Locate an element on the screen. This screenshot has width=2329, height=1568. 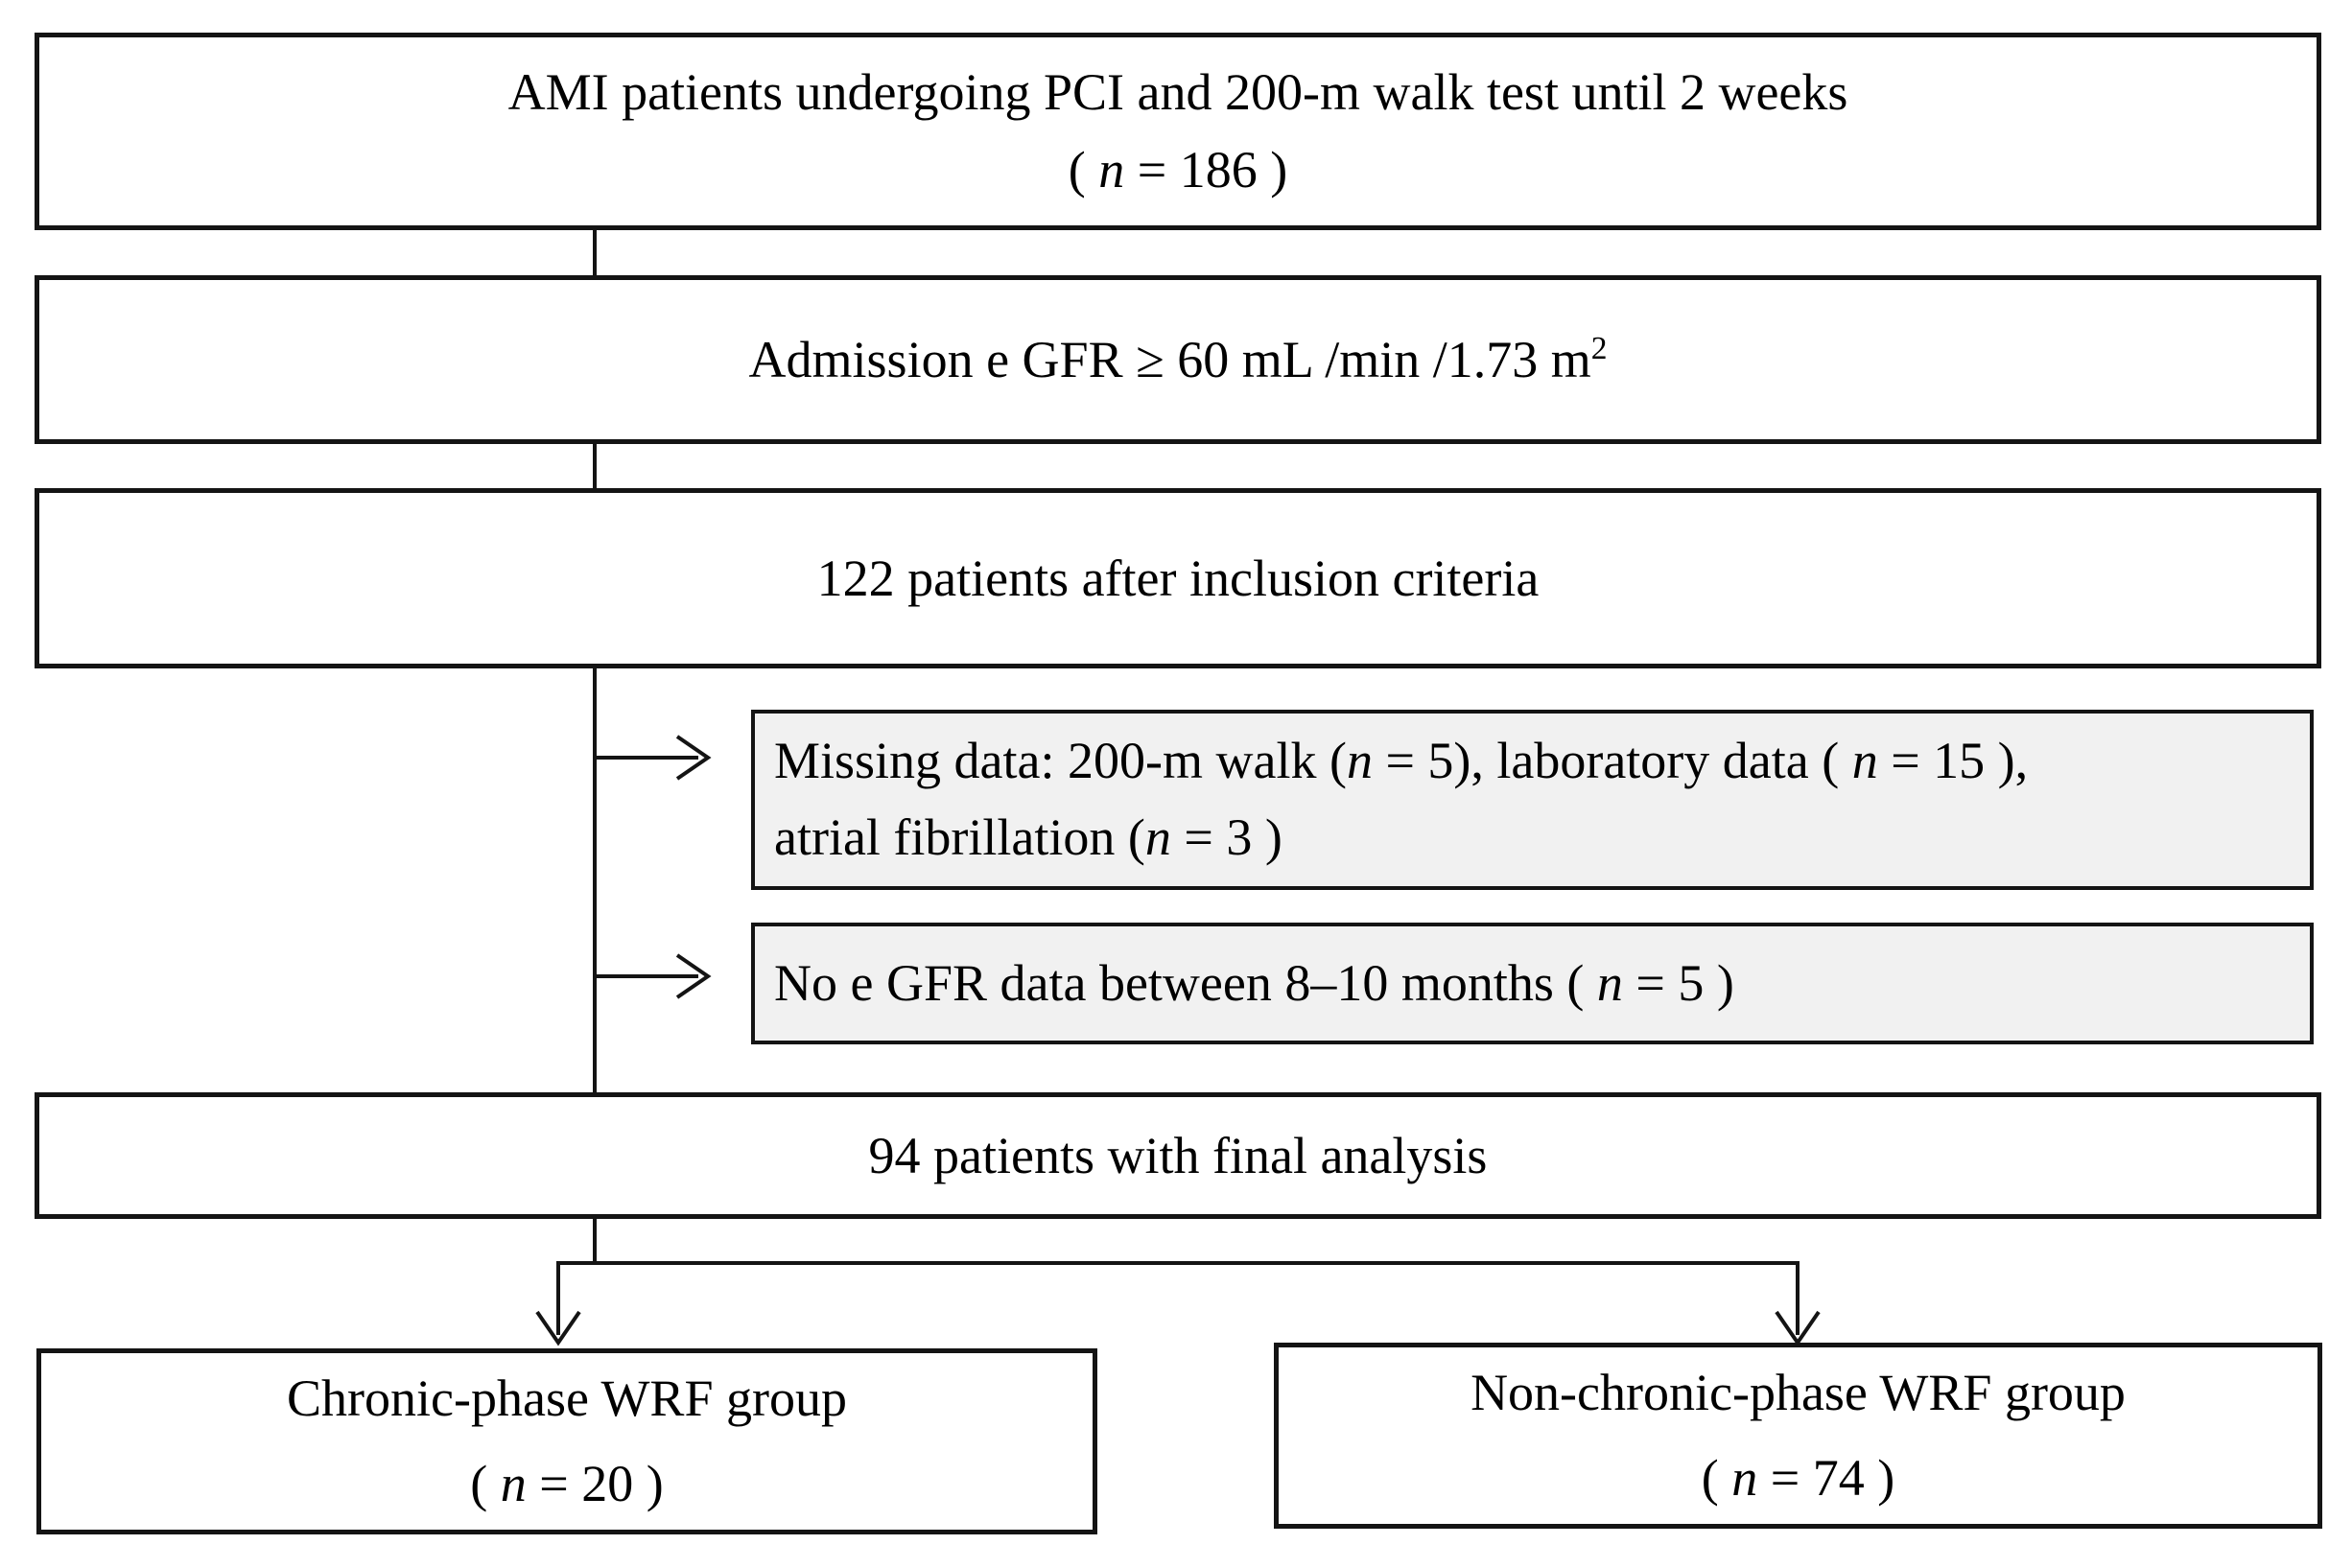
arrow-wrf-head is located at coordinates (558, 1328).